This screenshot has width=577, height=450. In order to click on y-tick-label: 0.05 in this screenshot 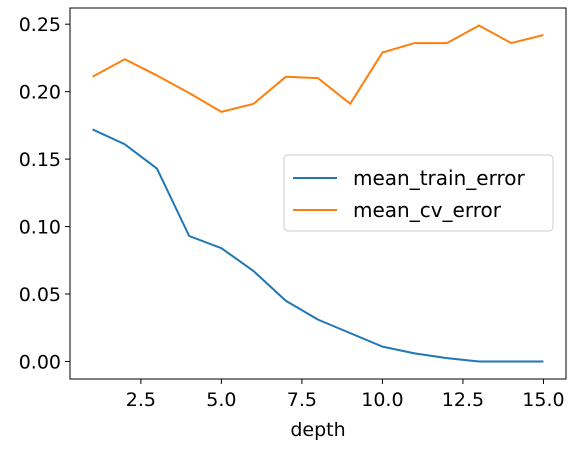, I will do `click(40, 295)`.